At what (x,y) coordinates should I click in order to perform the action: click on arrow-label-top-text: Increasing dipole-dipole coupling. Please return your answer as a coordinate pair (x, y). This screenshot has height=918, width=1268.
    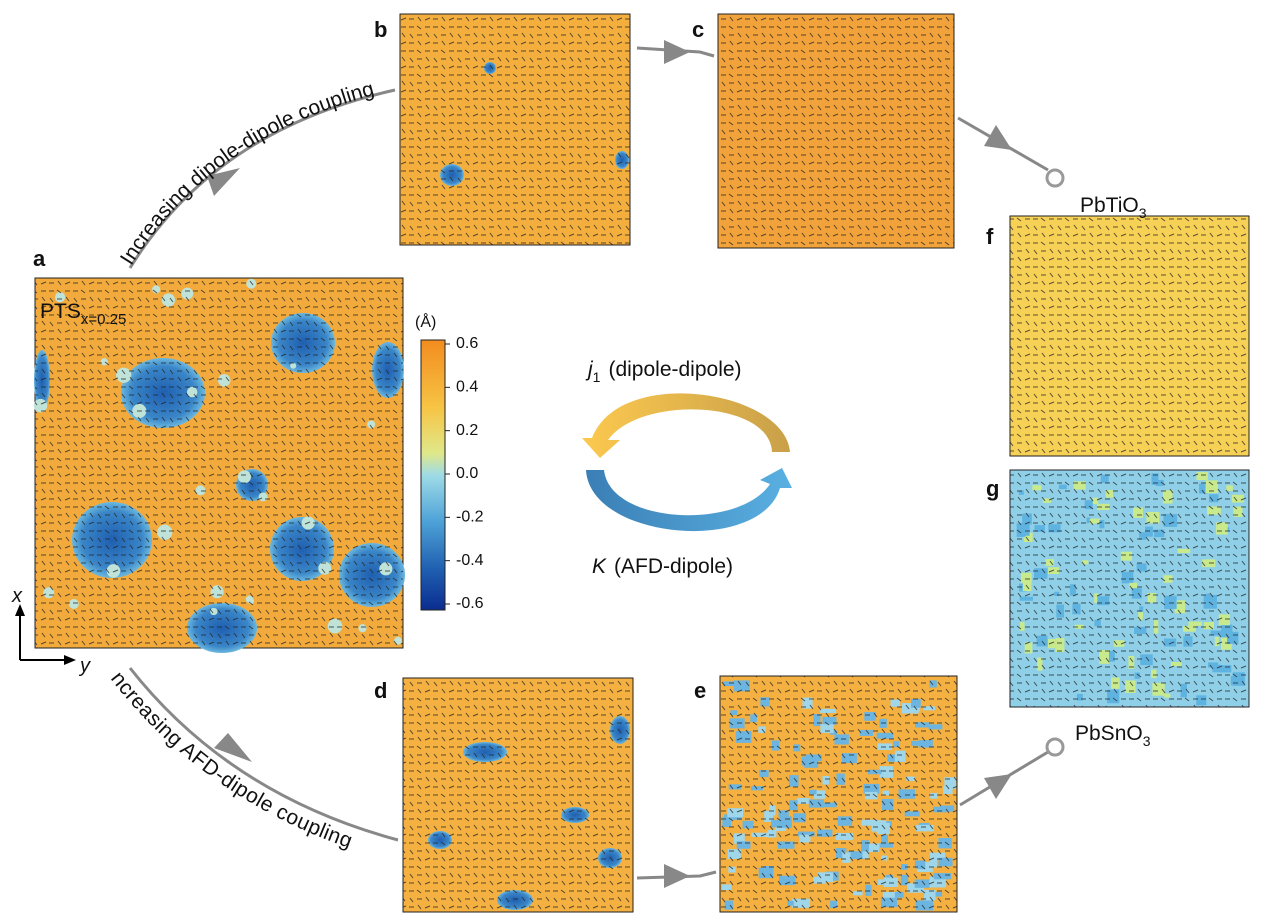
    Looking at the image, I should click on (246, 173).